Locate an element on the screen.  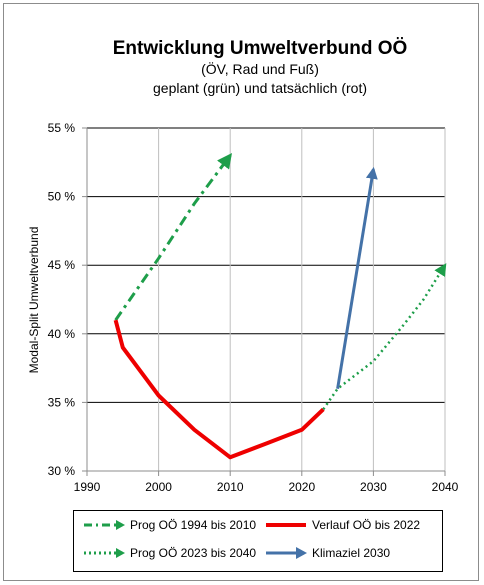
y-tick-labels: 30 % 35 % 40 % 45 % 50 % 55 % is located at coordinates (62, 299).